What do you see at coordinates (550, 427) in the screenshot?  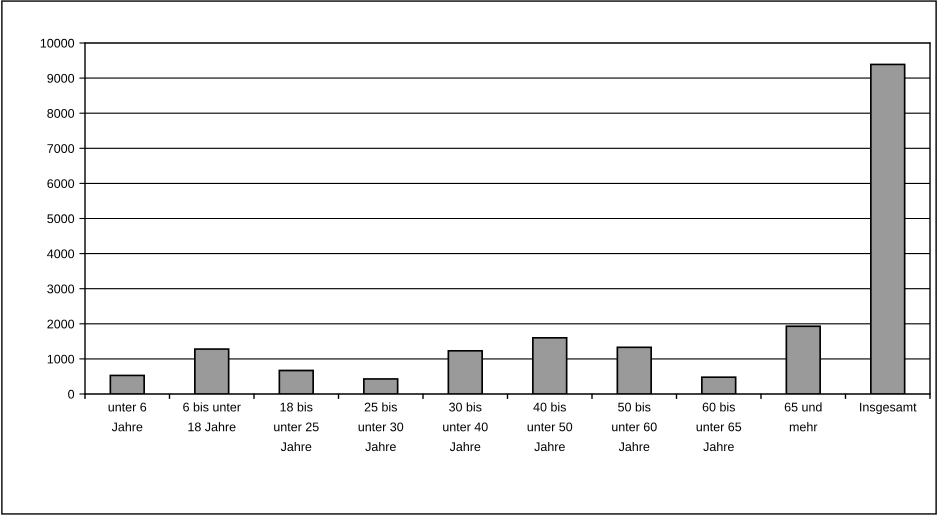 I see `x-tick-label: 40 bis unter 50 Jahre` at bounding box center [550, 427].